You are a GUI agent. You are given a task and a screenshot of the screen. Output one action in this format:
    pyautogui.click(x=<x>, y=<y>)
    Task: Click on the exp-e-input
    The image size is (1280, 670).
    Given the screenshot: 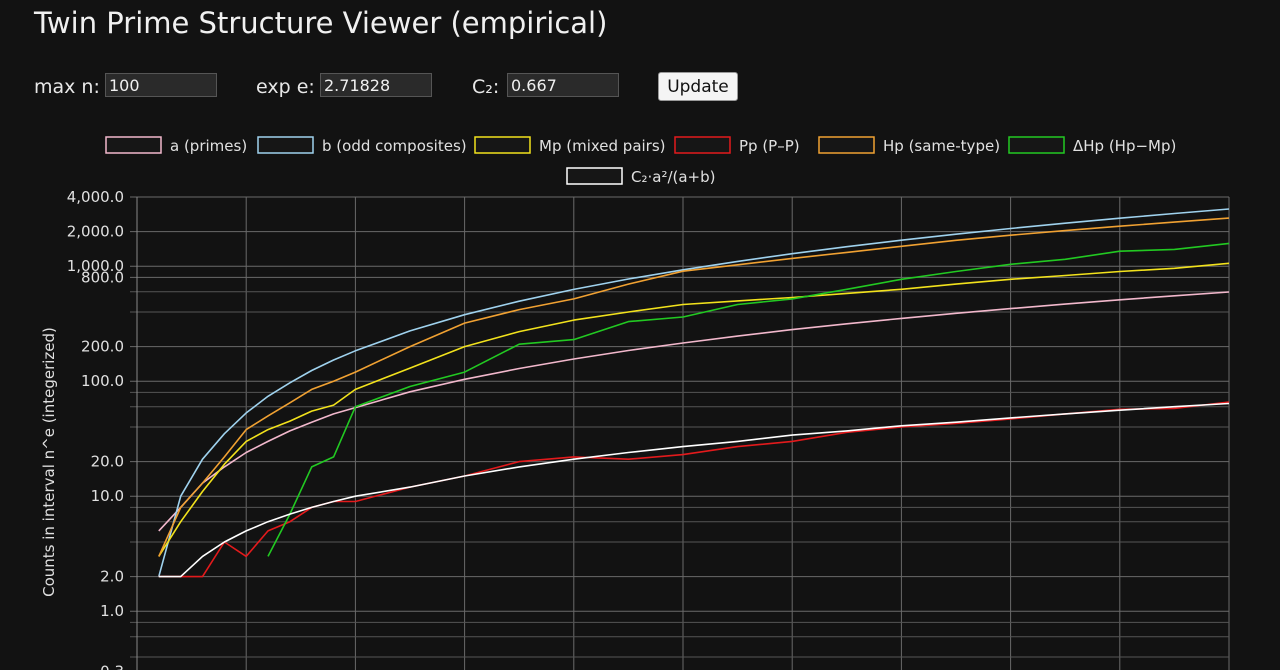 What is the action you would take?
    pyautogui.click(x=376, y=85)
    